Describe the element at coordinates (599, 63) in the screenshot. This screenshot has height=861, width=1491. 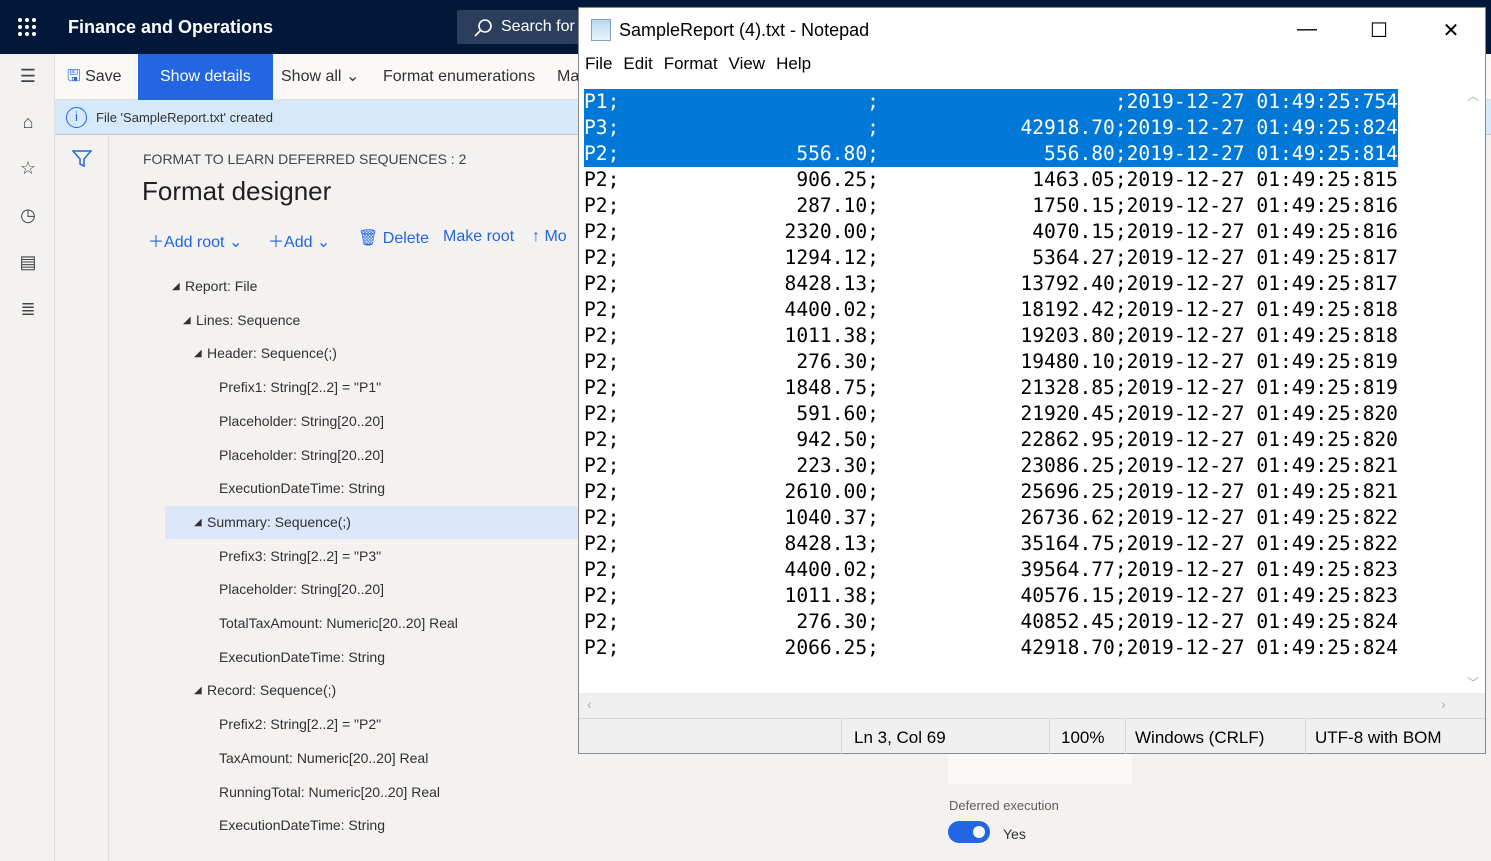
I see `menu-file: File` at that location.